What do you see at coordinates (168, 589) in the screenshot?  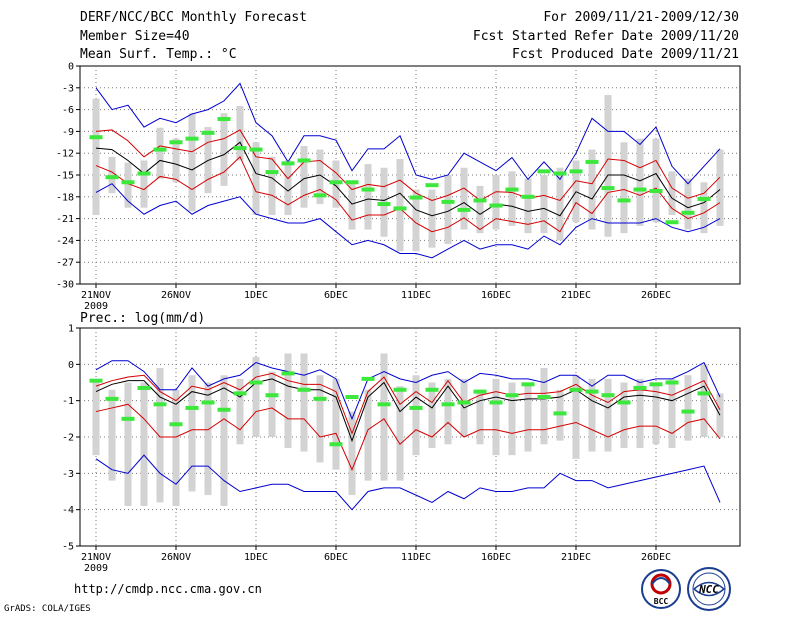 I see `source-url: http://cmdp.ncc.cma.gov.cn` at bounding box center [168, 589].